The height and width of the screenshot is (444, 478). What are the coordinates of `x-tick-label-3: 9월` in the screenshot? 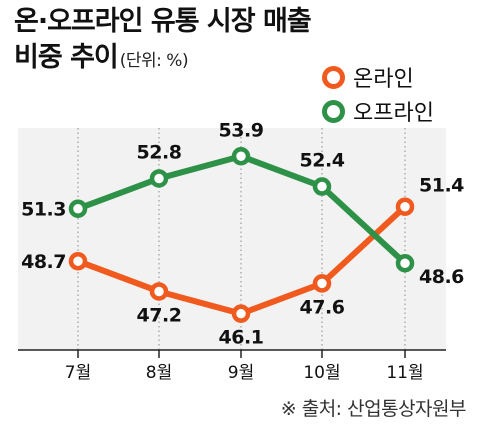 It's located at (241, 373).